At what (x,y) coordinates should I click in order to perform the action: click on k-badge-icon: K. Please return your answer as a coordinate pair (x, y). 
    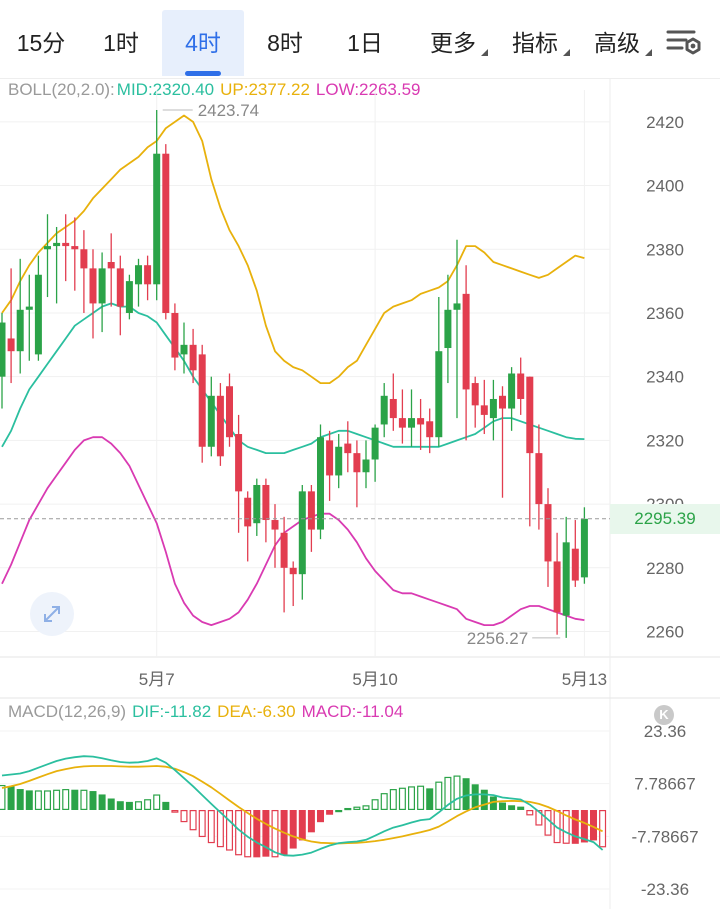
    Looking at the image, I should click on (664, 715).